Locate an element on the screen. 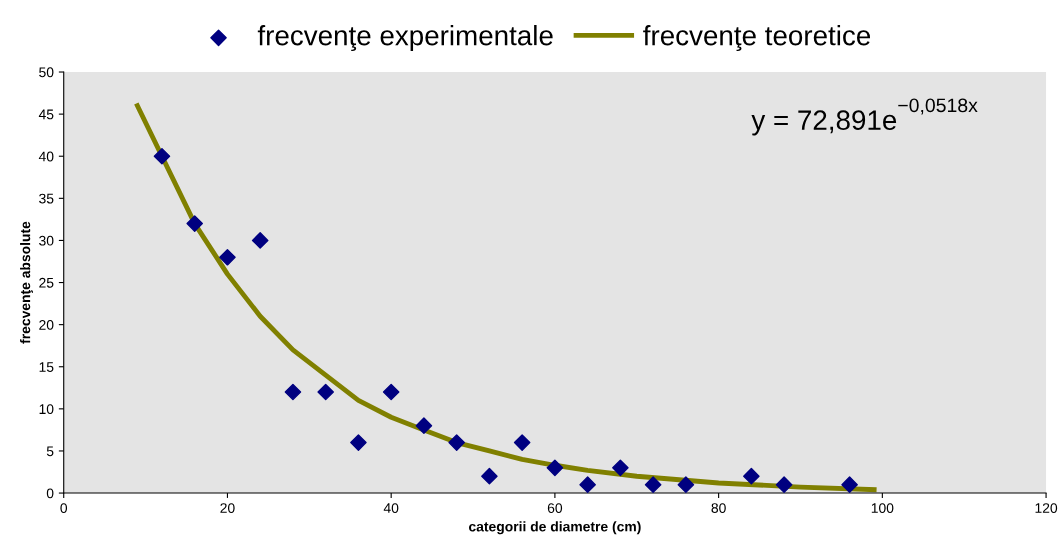  y-tick-label: 10 is located at coordinates (46, 409).